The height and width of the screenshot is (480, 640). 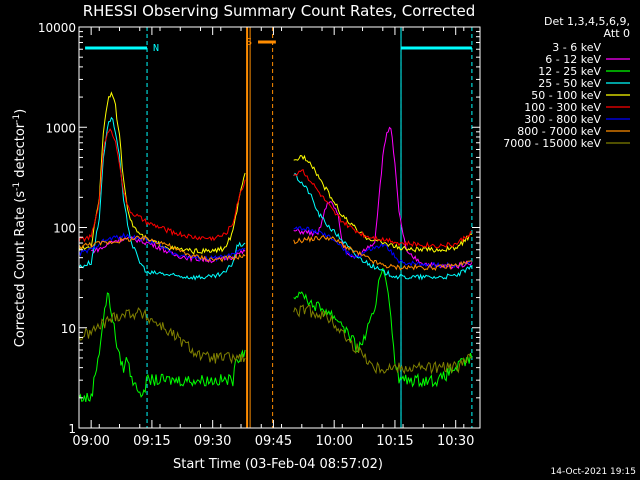 I want to click on series-line-4-seg1, so click(x=383, y=203).